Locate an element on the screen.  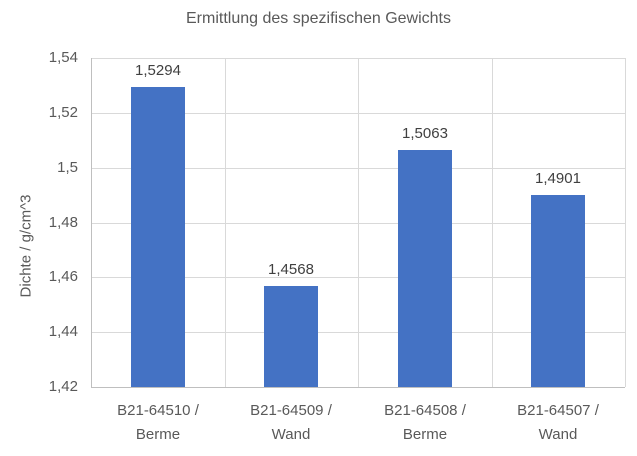
bar-value-label: 1,5063 is located at coordinates (425, 133).